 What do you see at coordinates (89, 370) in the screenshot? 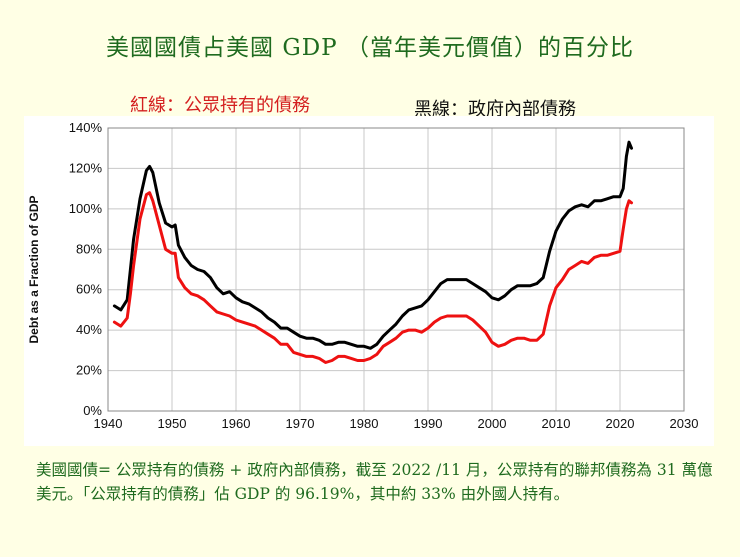
I see `y-tick-label: 20%` at bounding box center [89, 370].